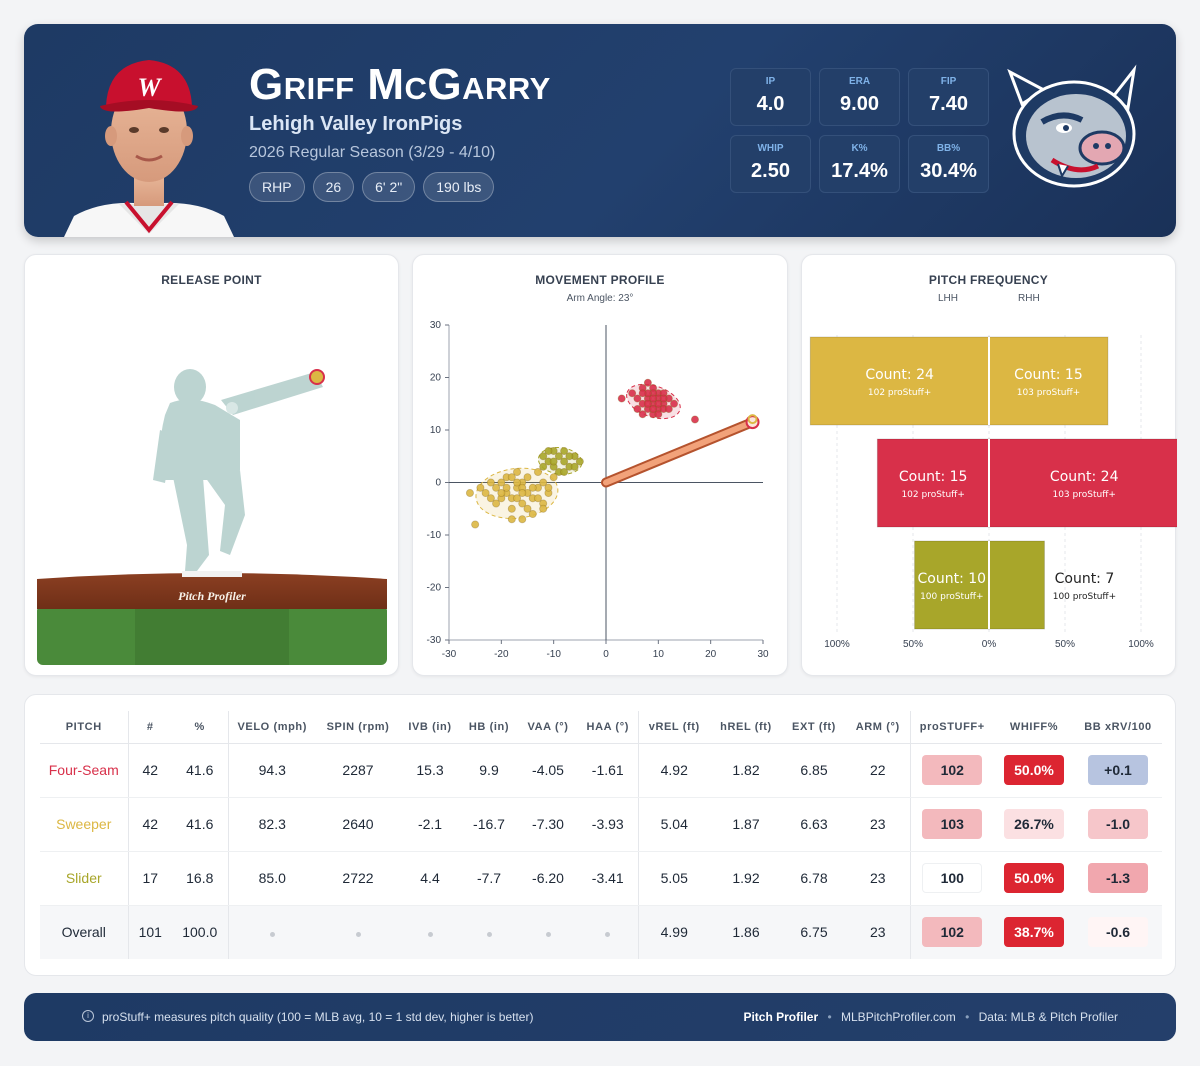 This screenshot has width=1200, height=1066. Describe the element at coordinates (608, 727) in the screenshot. I see `col-haa: HAA (°)` at that location.